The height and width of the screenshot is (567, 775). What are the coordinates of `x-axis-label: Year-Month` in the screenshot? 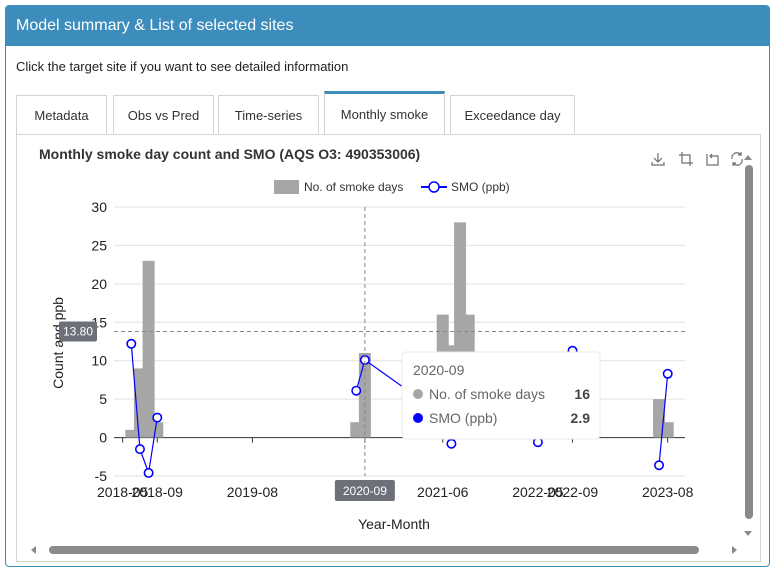 It's located at (394, 524).